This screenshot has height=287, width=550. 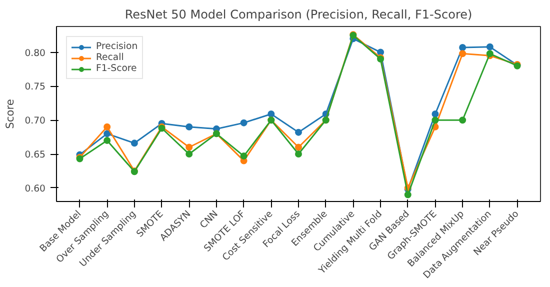 What do you see at coordinates (117, 46) in the screenshot?
I see `legend-label: Precision` at bounding box center [117, 46].